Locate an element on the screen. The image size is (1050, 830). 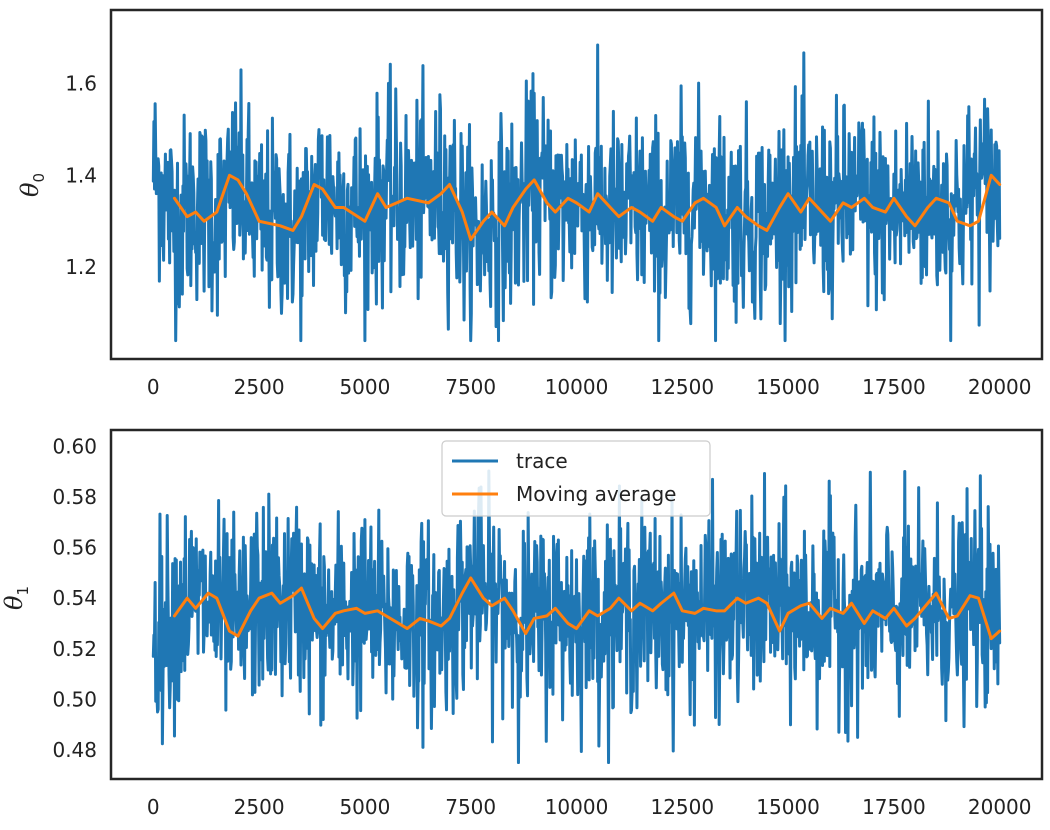
theta1-ylabel: θ1 is located at coordinates (16, 598).